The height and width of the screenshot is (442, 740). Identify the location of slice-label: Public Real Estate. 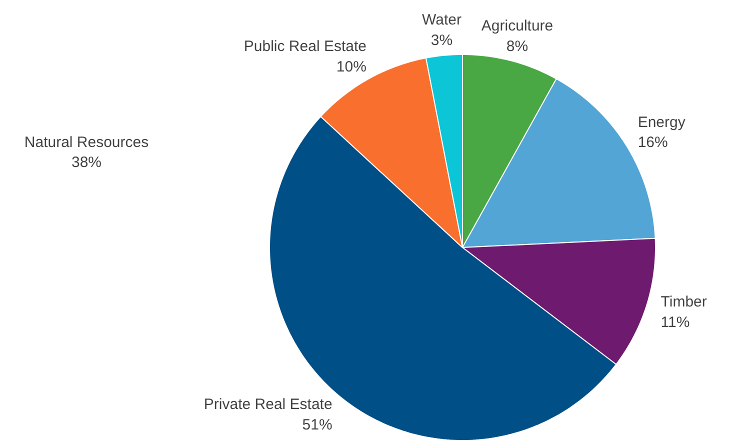
(305, 47).